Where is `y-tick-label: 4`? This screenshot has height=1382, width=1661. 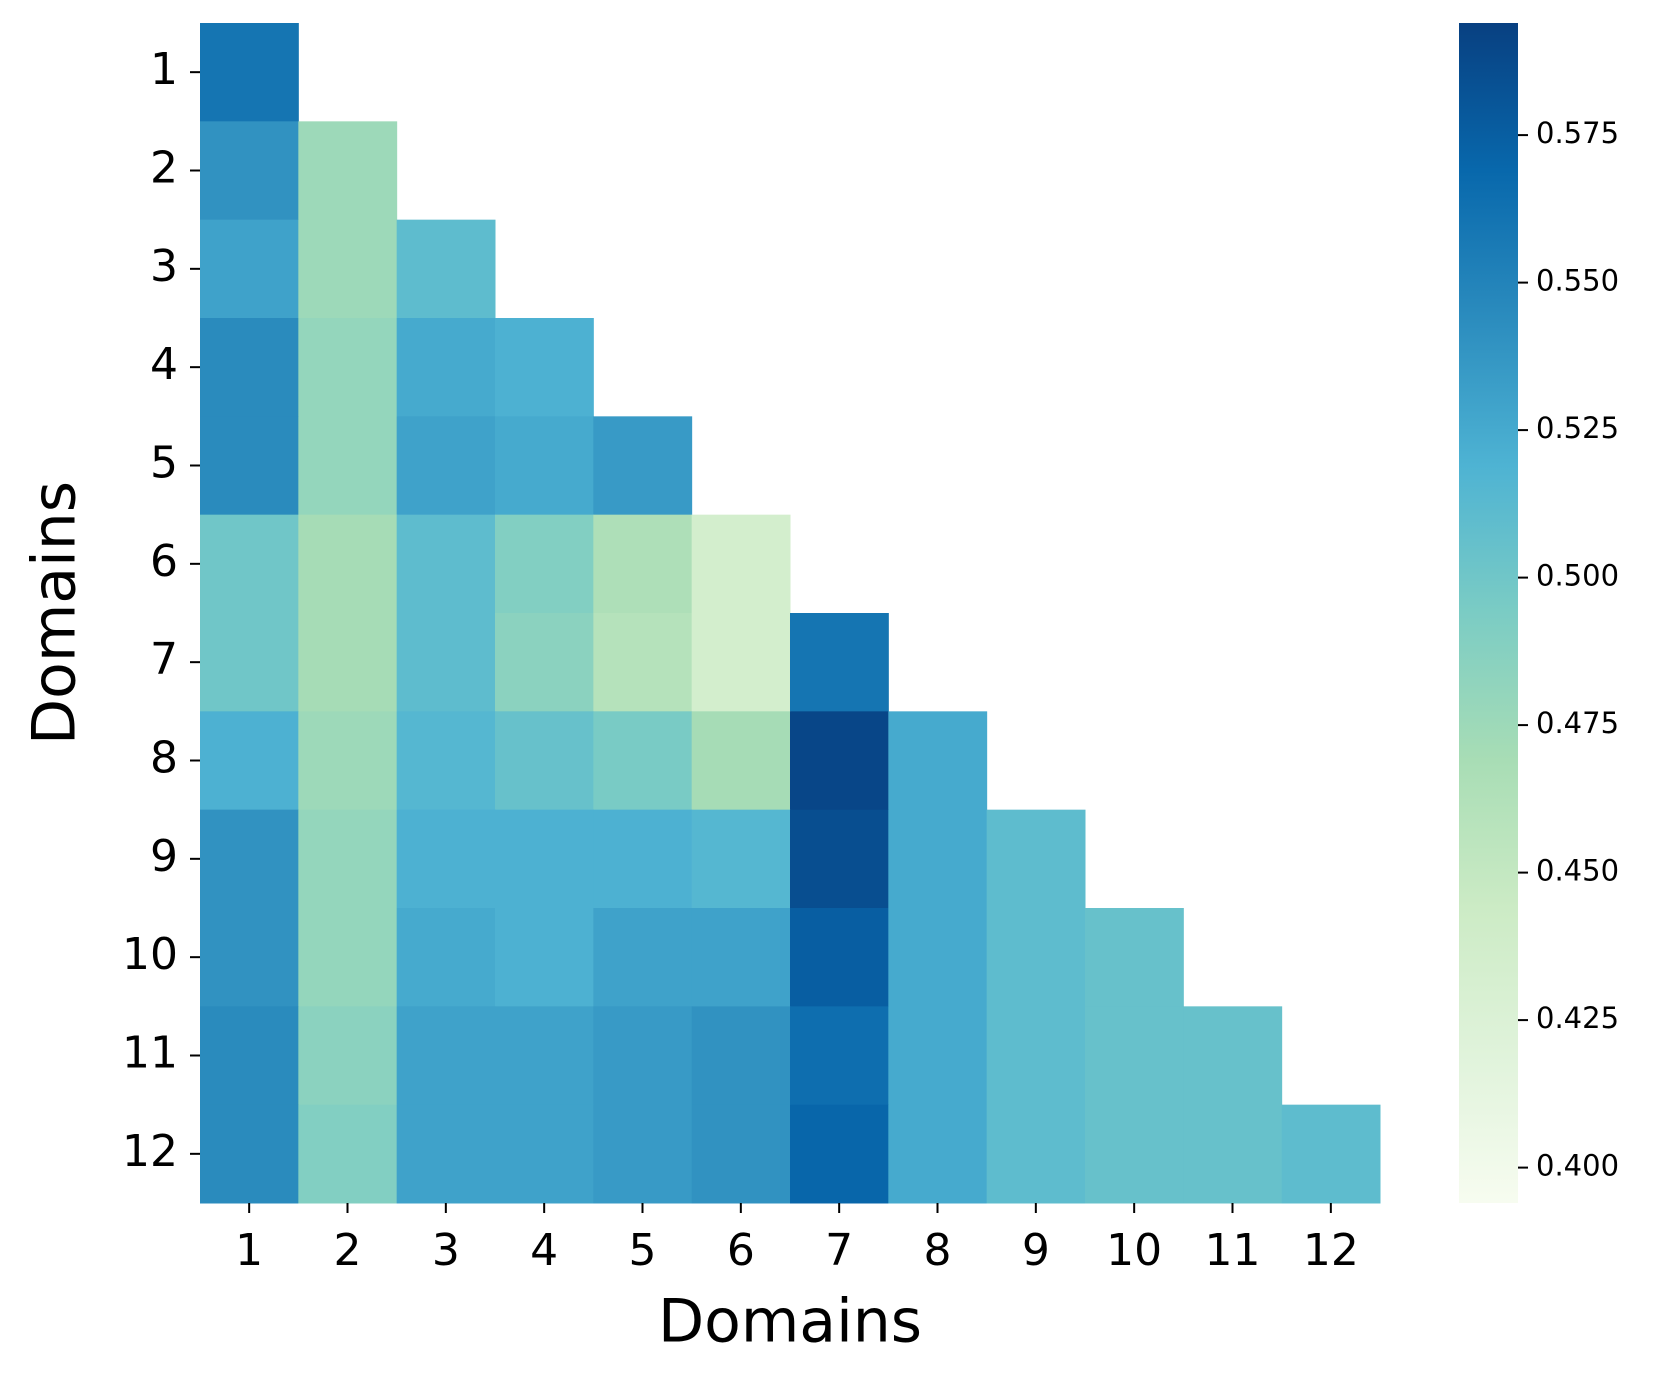 y-tick-label: 4 is located at coordinates (164, 364).